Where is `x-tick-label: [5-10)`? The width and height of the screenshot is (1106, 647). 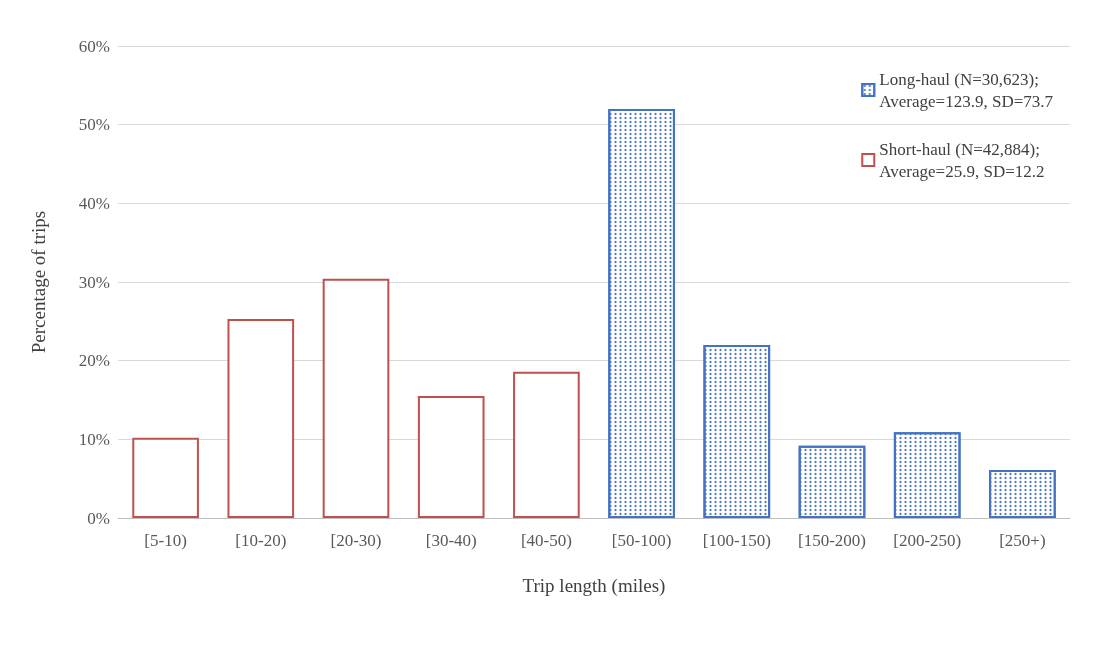
x-tick-label: [5-10) is located at coordinates (165, 540).